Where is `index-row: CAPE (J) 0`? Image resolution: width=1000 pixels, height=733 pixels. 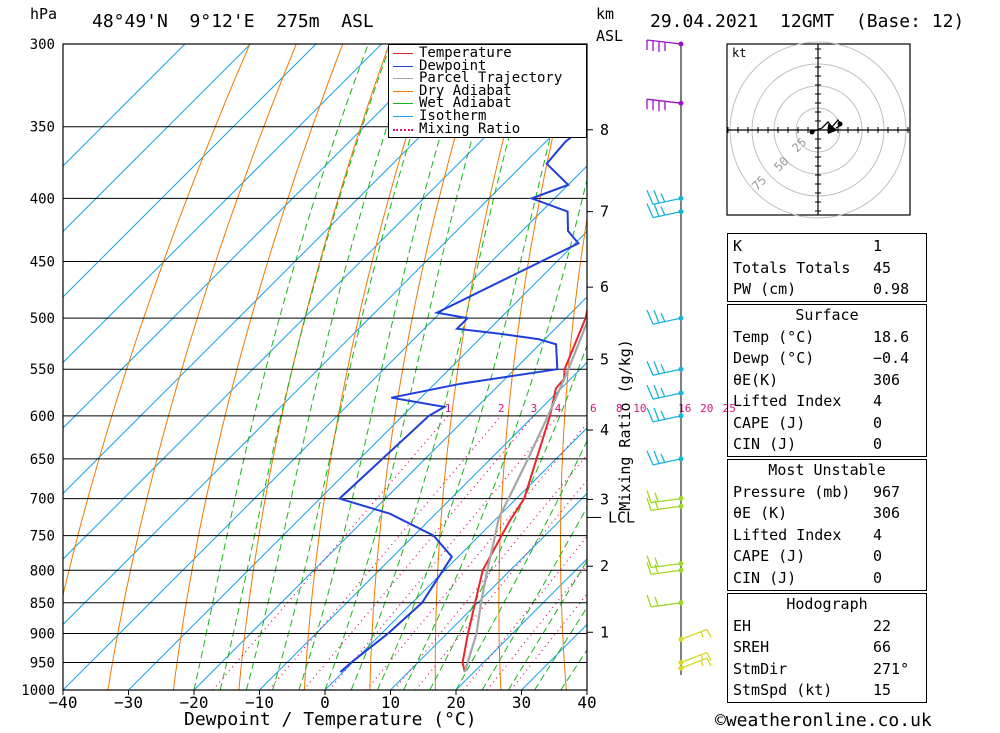
index-row: CAPE (J) 0 is located at coordinates (827, 424).